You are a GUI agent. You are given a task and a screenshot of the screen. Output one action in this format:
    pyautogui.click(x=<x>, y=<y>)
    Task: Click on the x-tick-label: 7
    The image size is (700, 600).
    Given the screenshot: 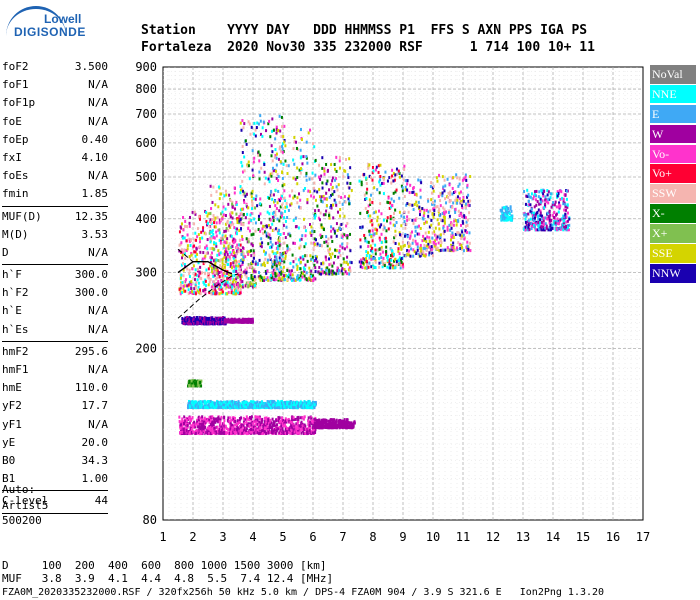 What is the action you would take?
    pyautogui.click(x=342, y=537)
    